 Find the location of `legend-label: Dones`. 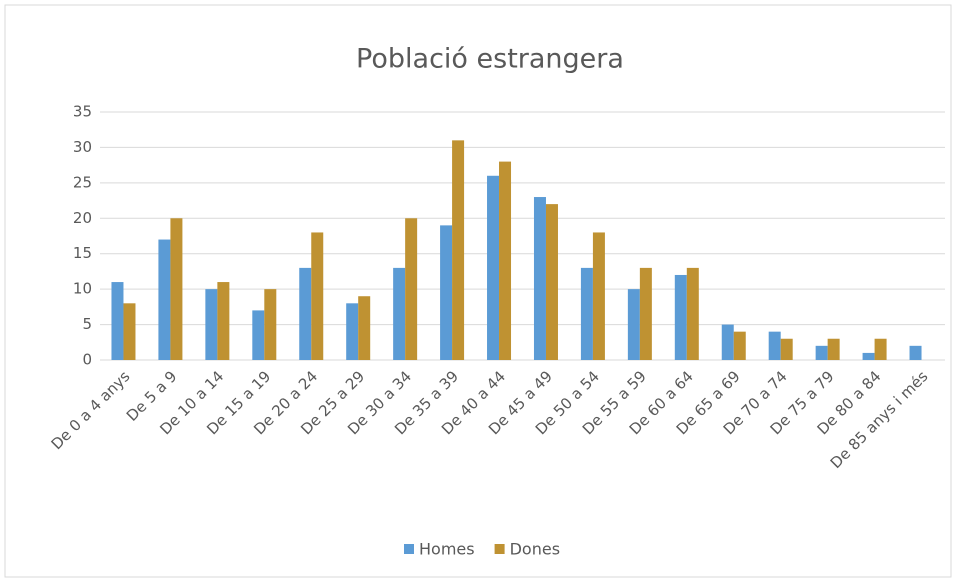

legend-label: Dones is located at coordinates (535, 549).